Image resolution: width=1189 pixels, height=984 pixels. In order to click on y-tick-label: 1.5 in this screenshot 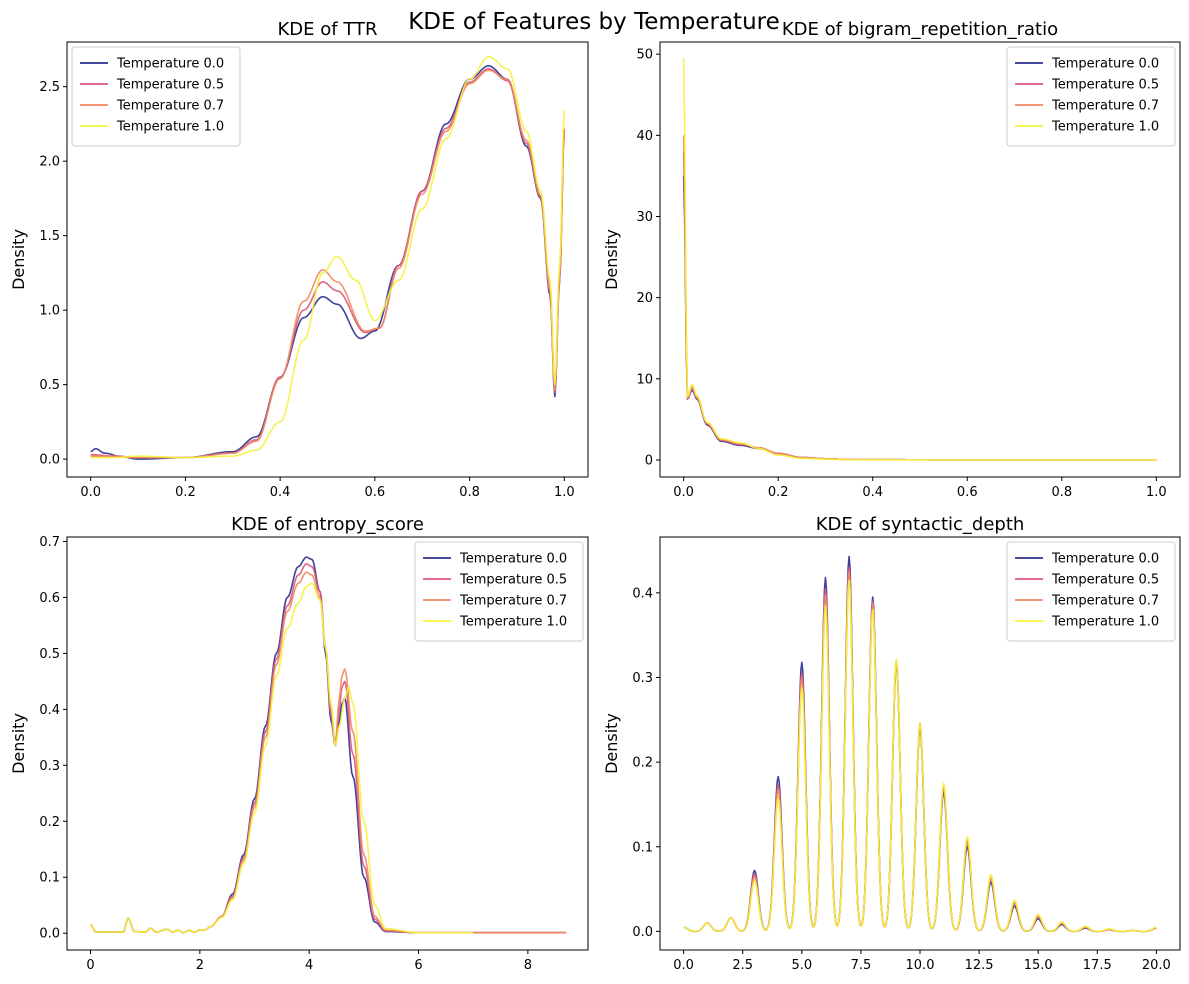, I will do `click(49, 236)`.